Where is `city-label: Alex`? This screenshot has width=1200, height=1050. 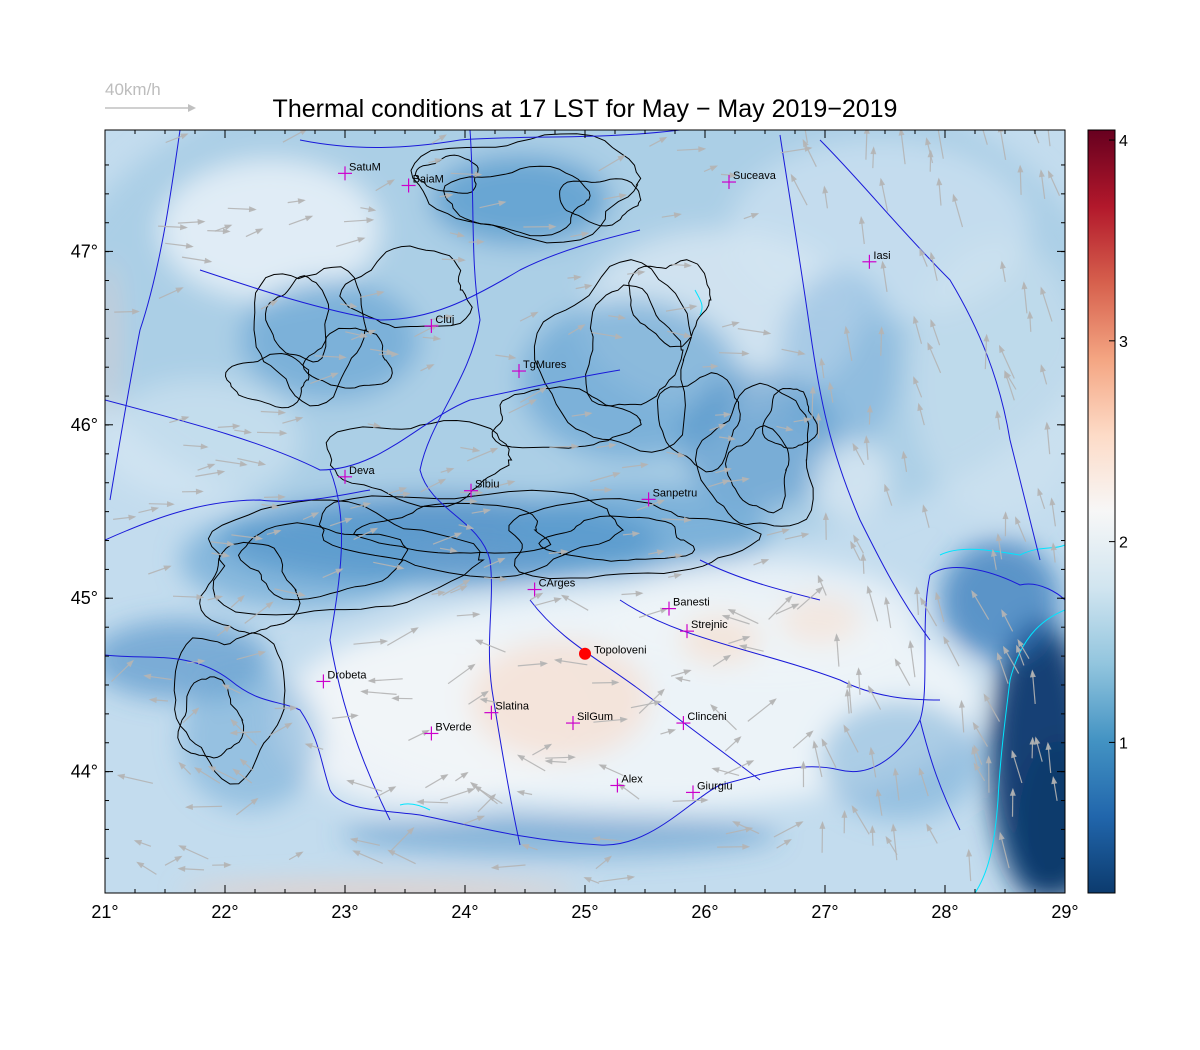 city-label: Alex is located at coordinates (632, 779).